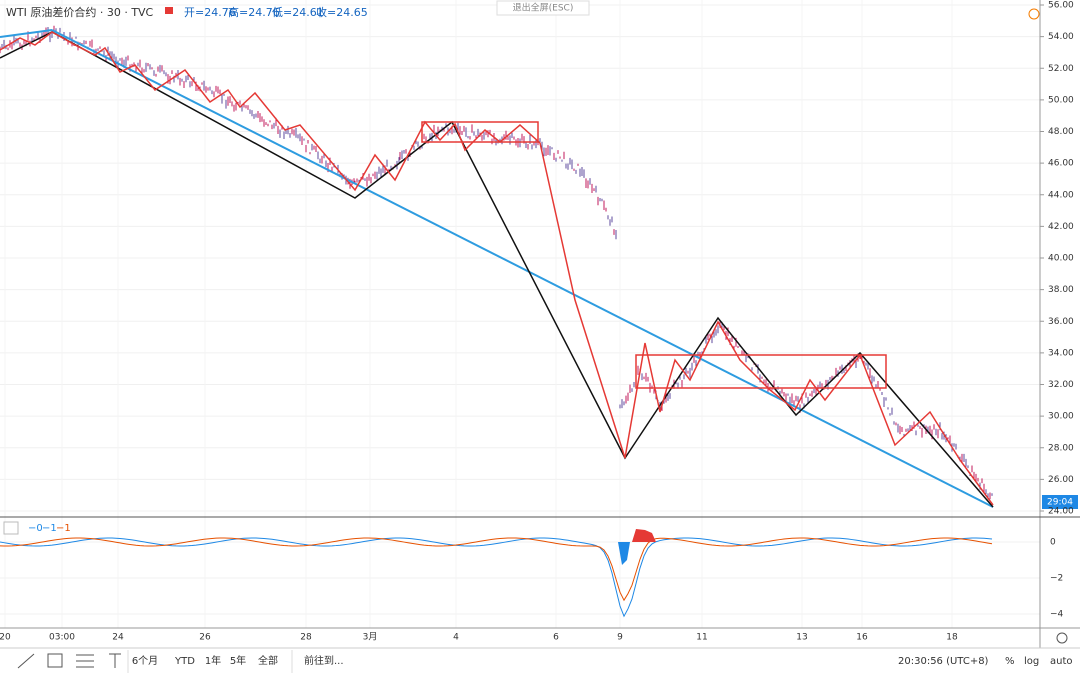  What do you see at coordinates (1034, 14) in the screenshot?
I see `alert-icon` at bounding box center [1034, 14].